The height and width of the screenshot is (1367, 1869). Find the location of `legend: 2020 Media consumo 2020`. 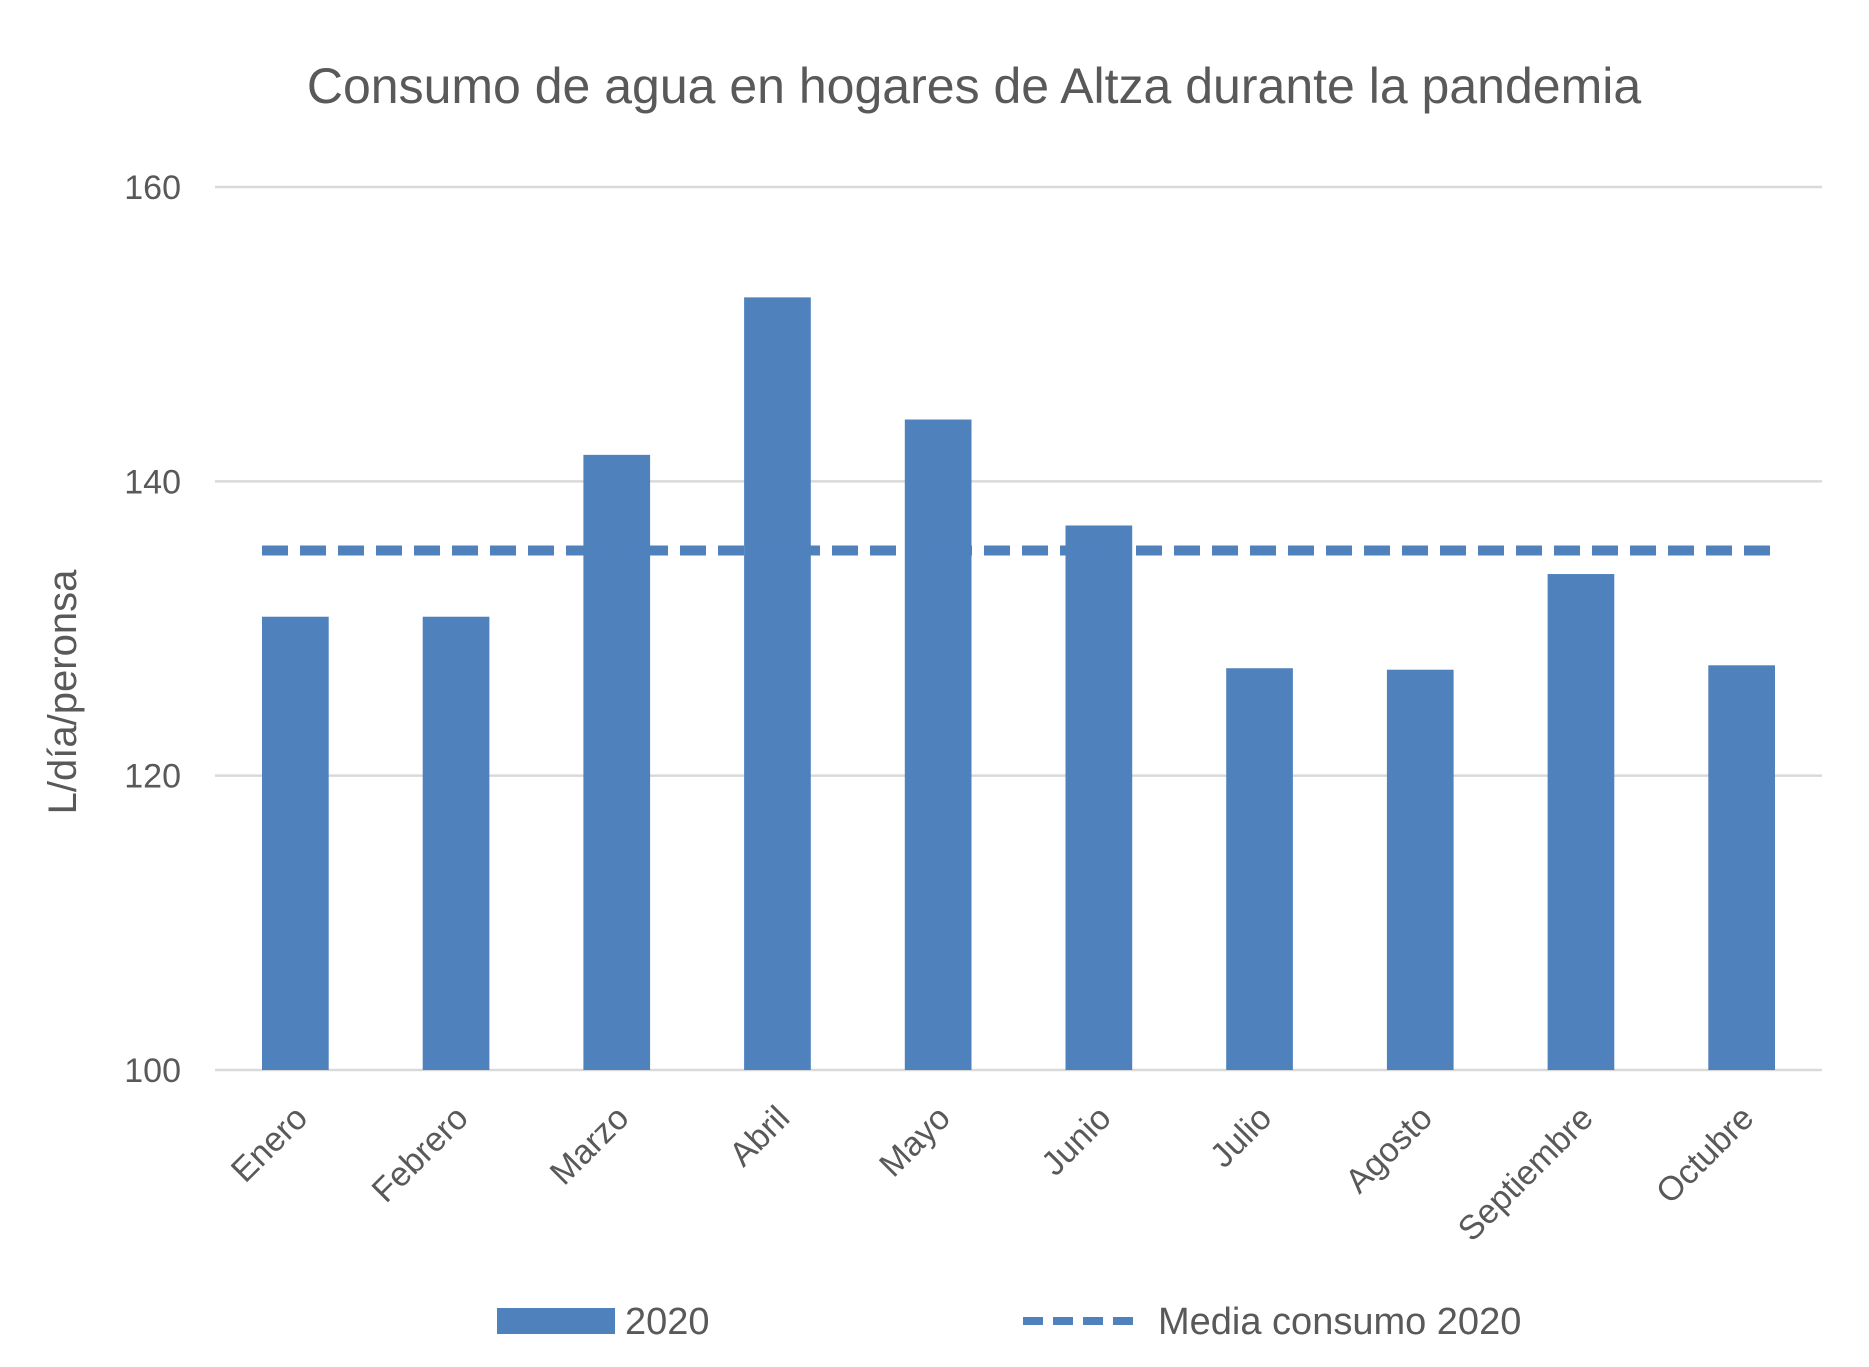

legend: 2020 Media consumo 2020 is located at coordinates (1009, 1322).